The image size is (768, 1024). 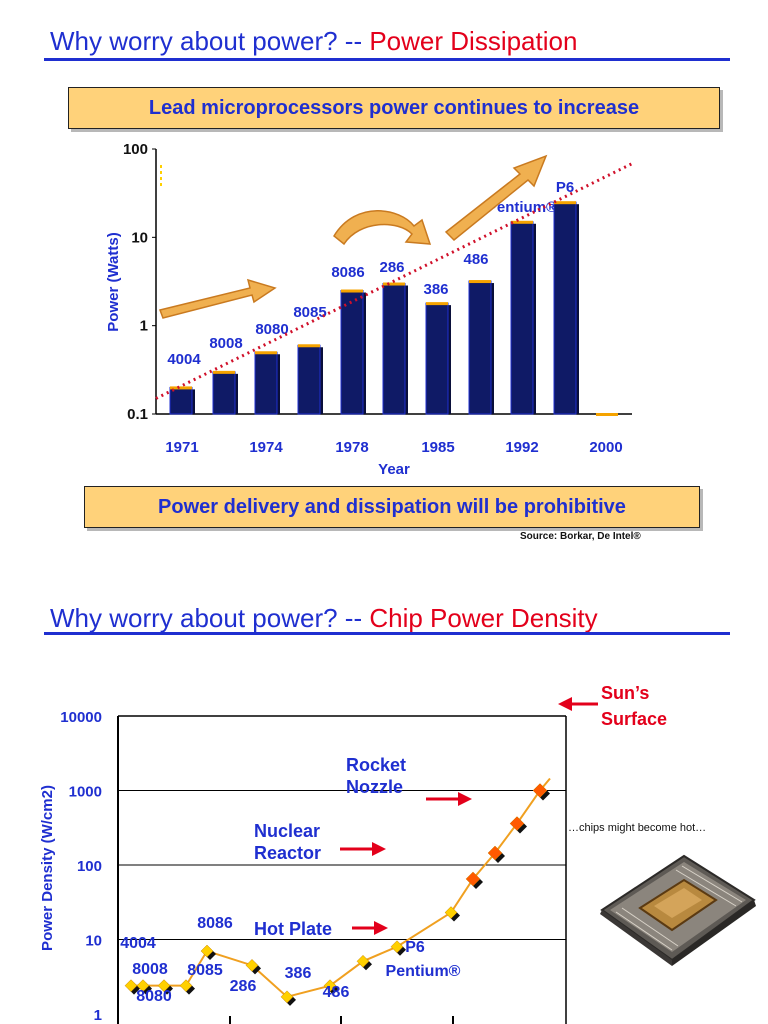 What do you see at coordinates (382, 228) in the screenshot?
I see `arrow-2-icon` at bounding box center [382, 228].